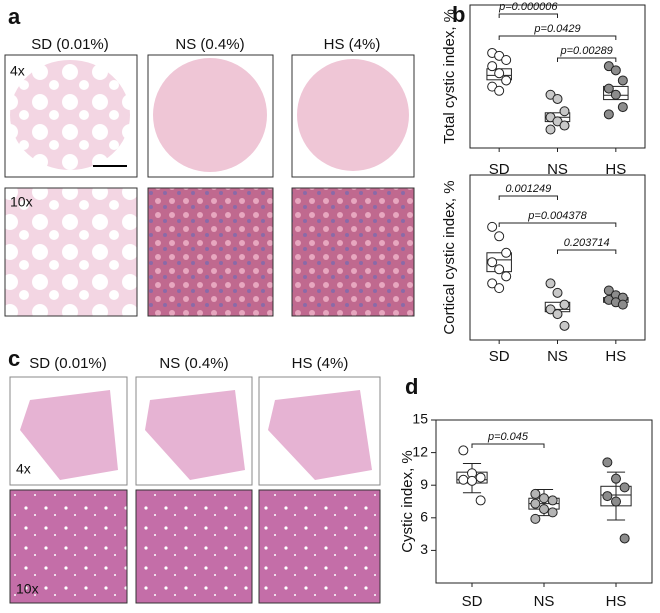 The width and height of the screenshot is (660, 613). I want to click on p-value: p=0.045, so click(508, 437).